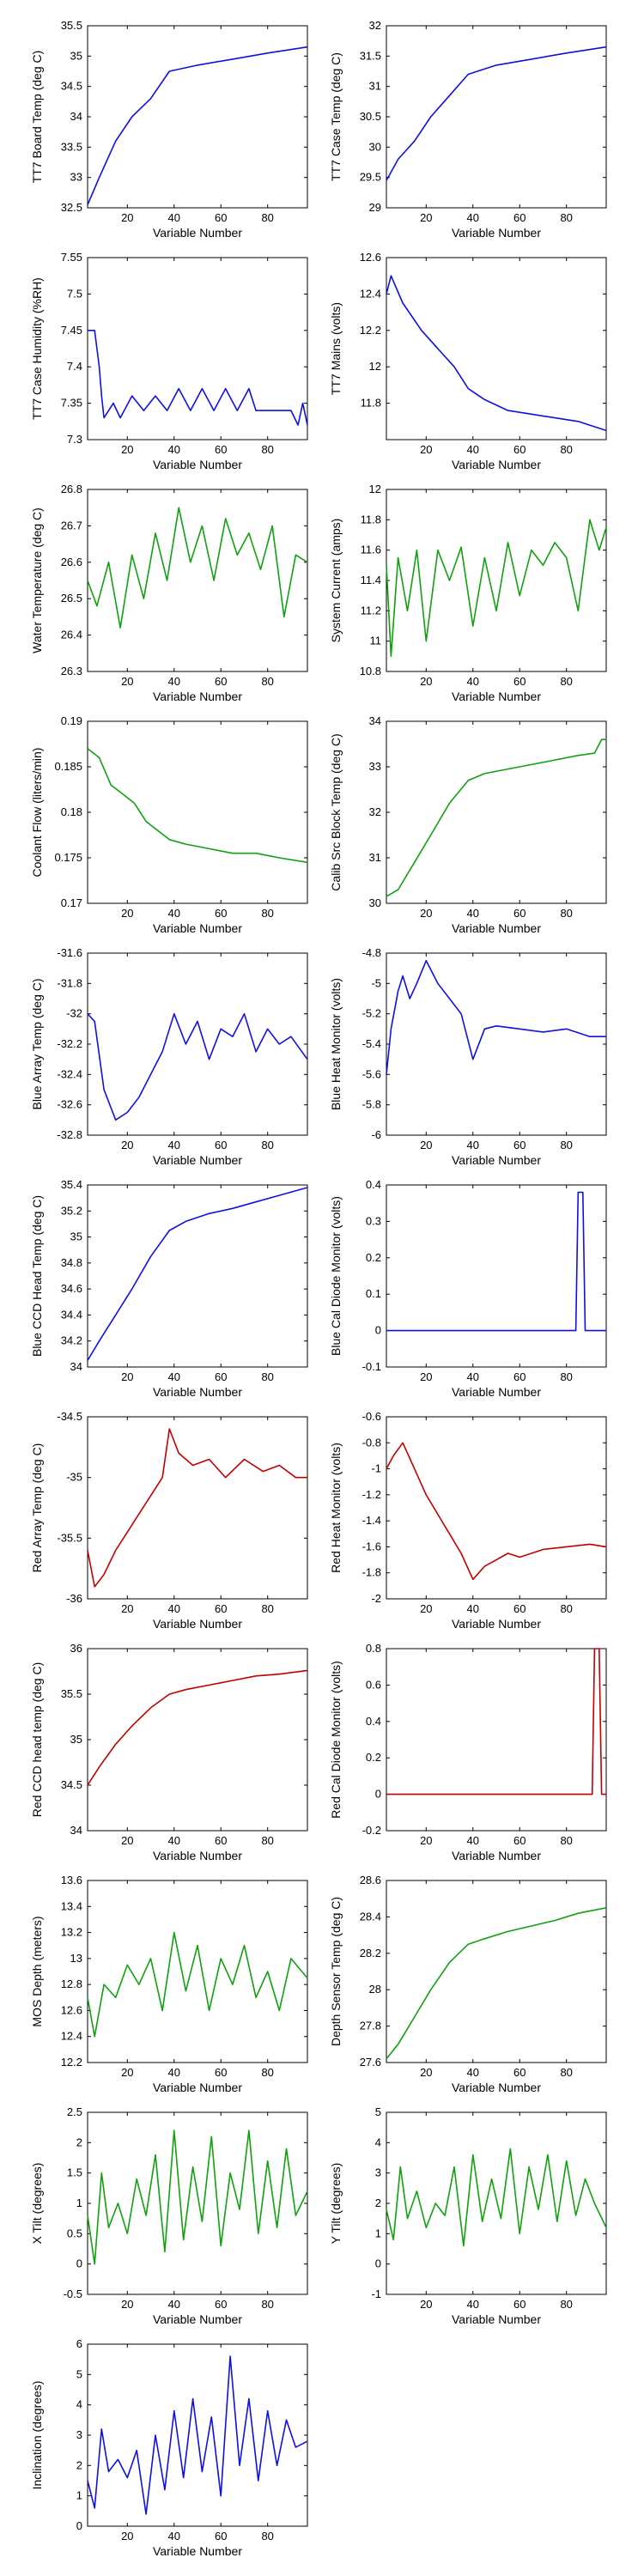 Image resolution: width=644 pixels, height=2576 pixels. I want to click on y-tick-label: 35.5, so click(71, 25).